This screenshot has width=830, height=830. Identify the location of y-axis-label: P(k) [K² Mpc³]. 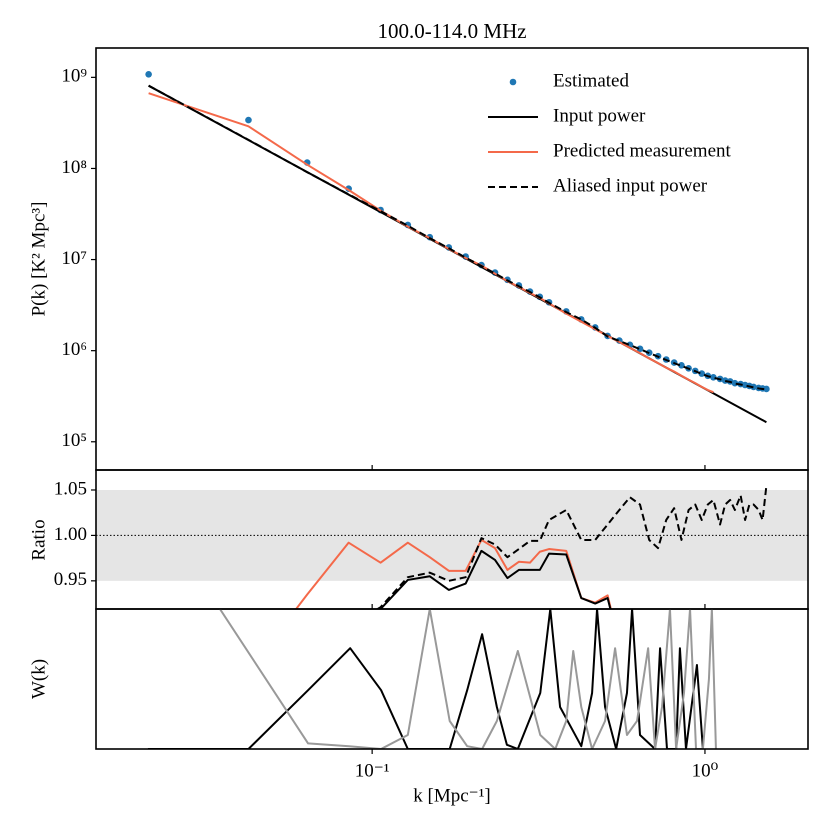
(38, 259).